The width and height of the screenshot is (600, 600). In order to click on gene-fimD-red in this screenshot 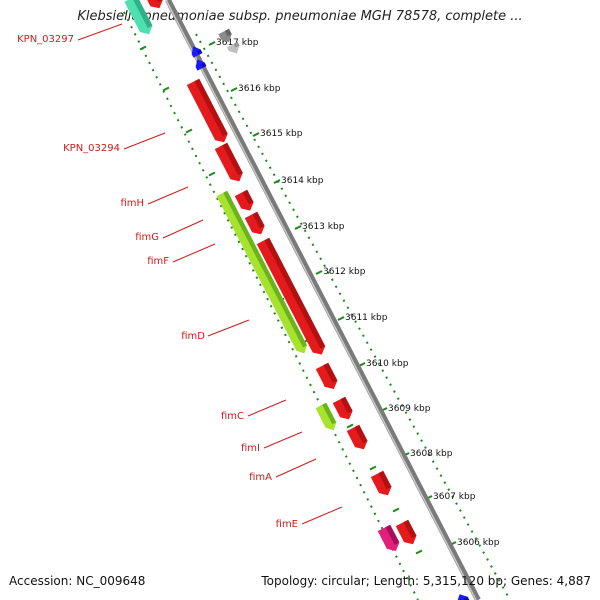, I will do `click(291, 296)`.